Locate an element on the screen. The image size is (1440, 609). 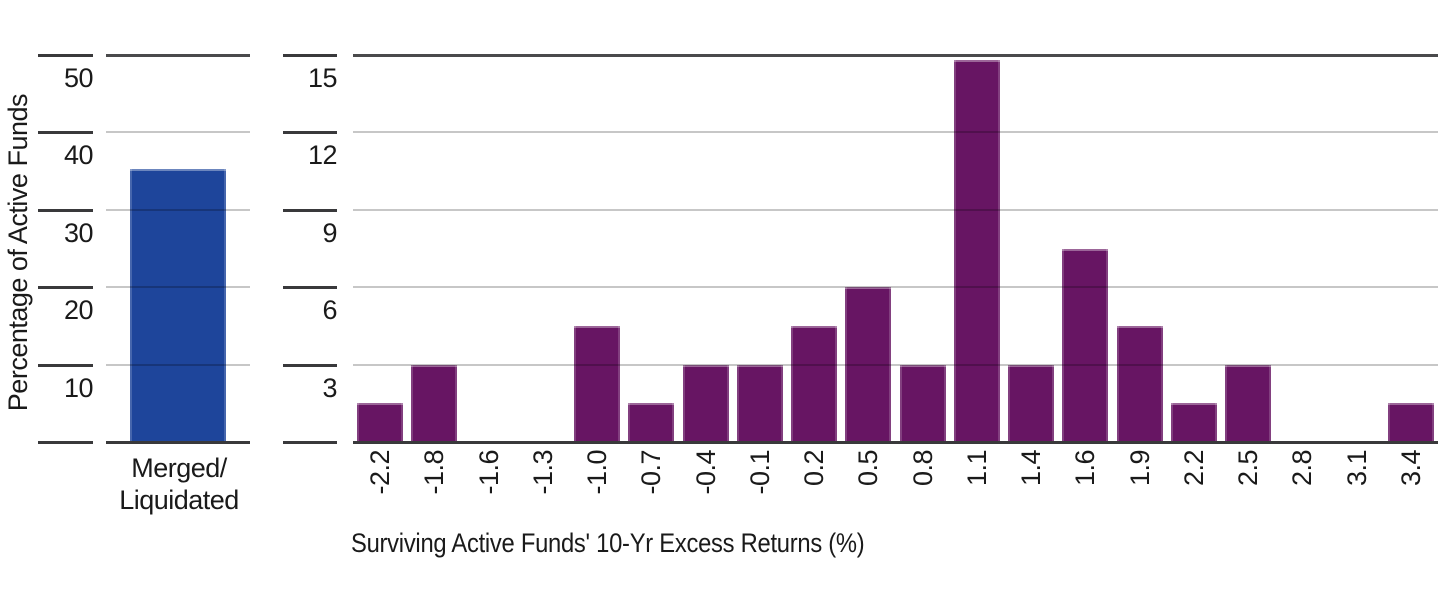
bar-2.5 is located at coordinates (1248, 403).